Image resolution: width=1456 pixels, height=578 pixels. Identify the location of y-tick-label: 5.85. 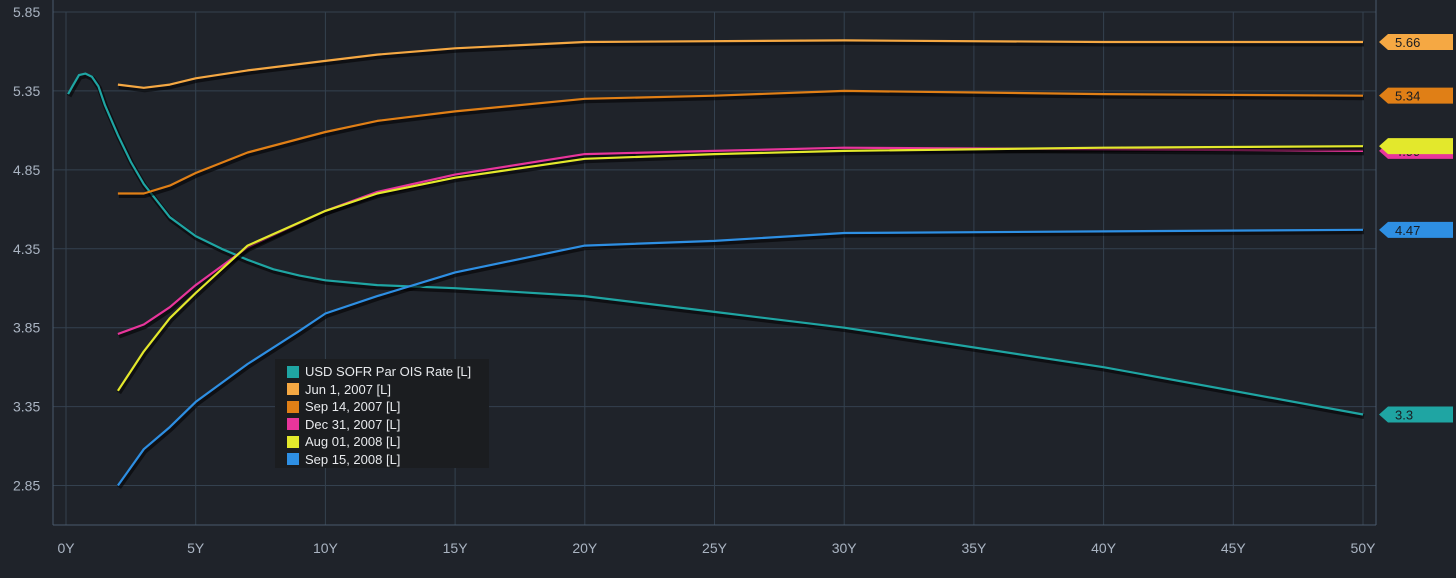
(26, 12).